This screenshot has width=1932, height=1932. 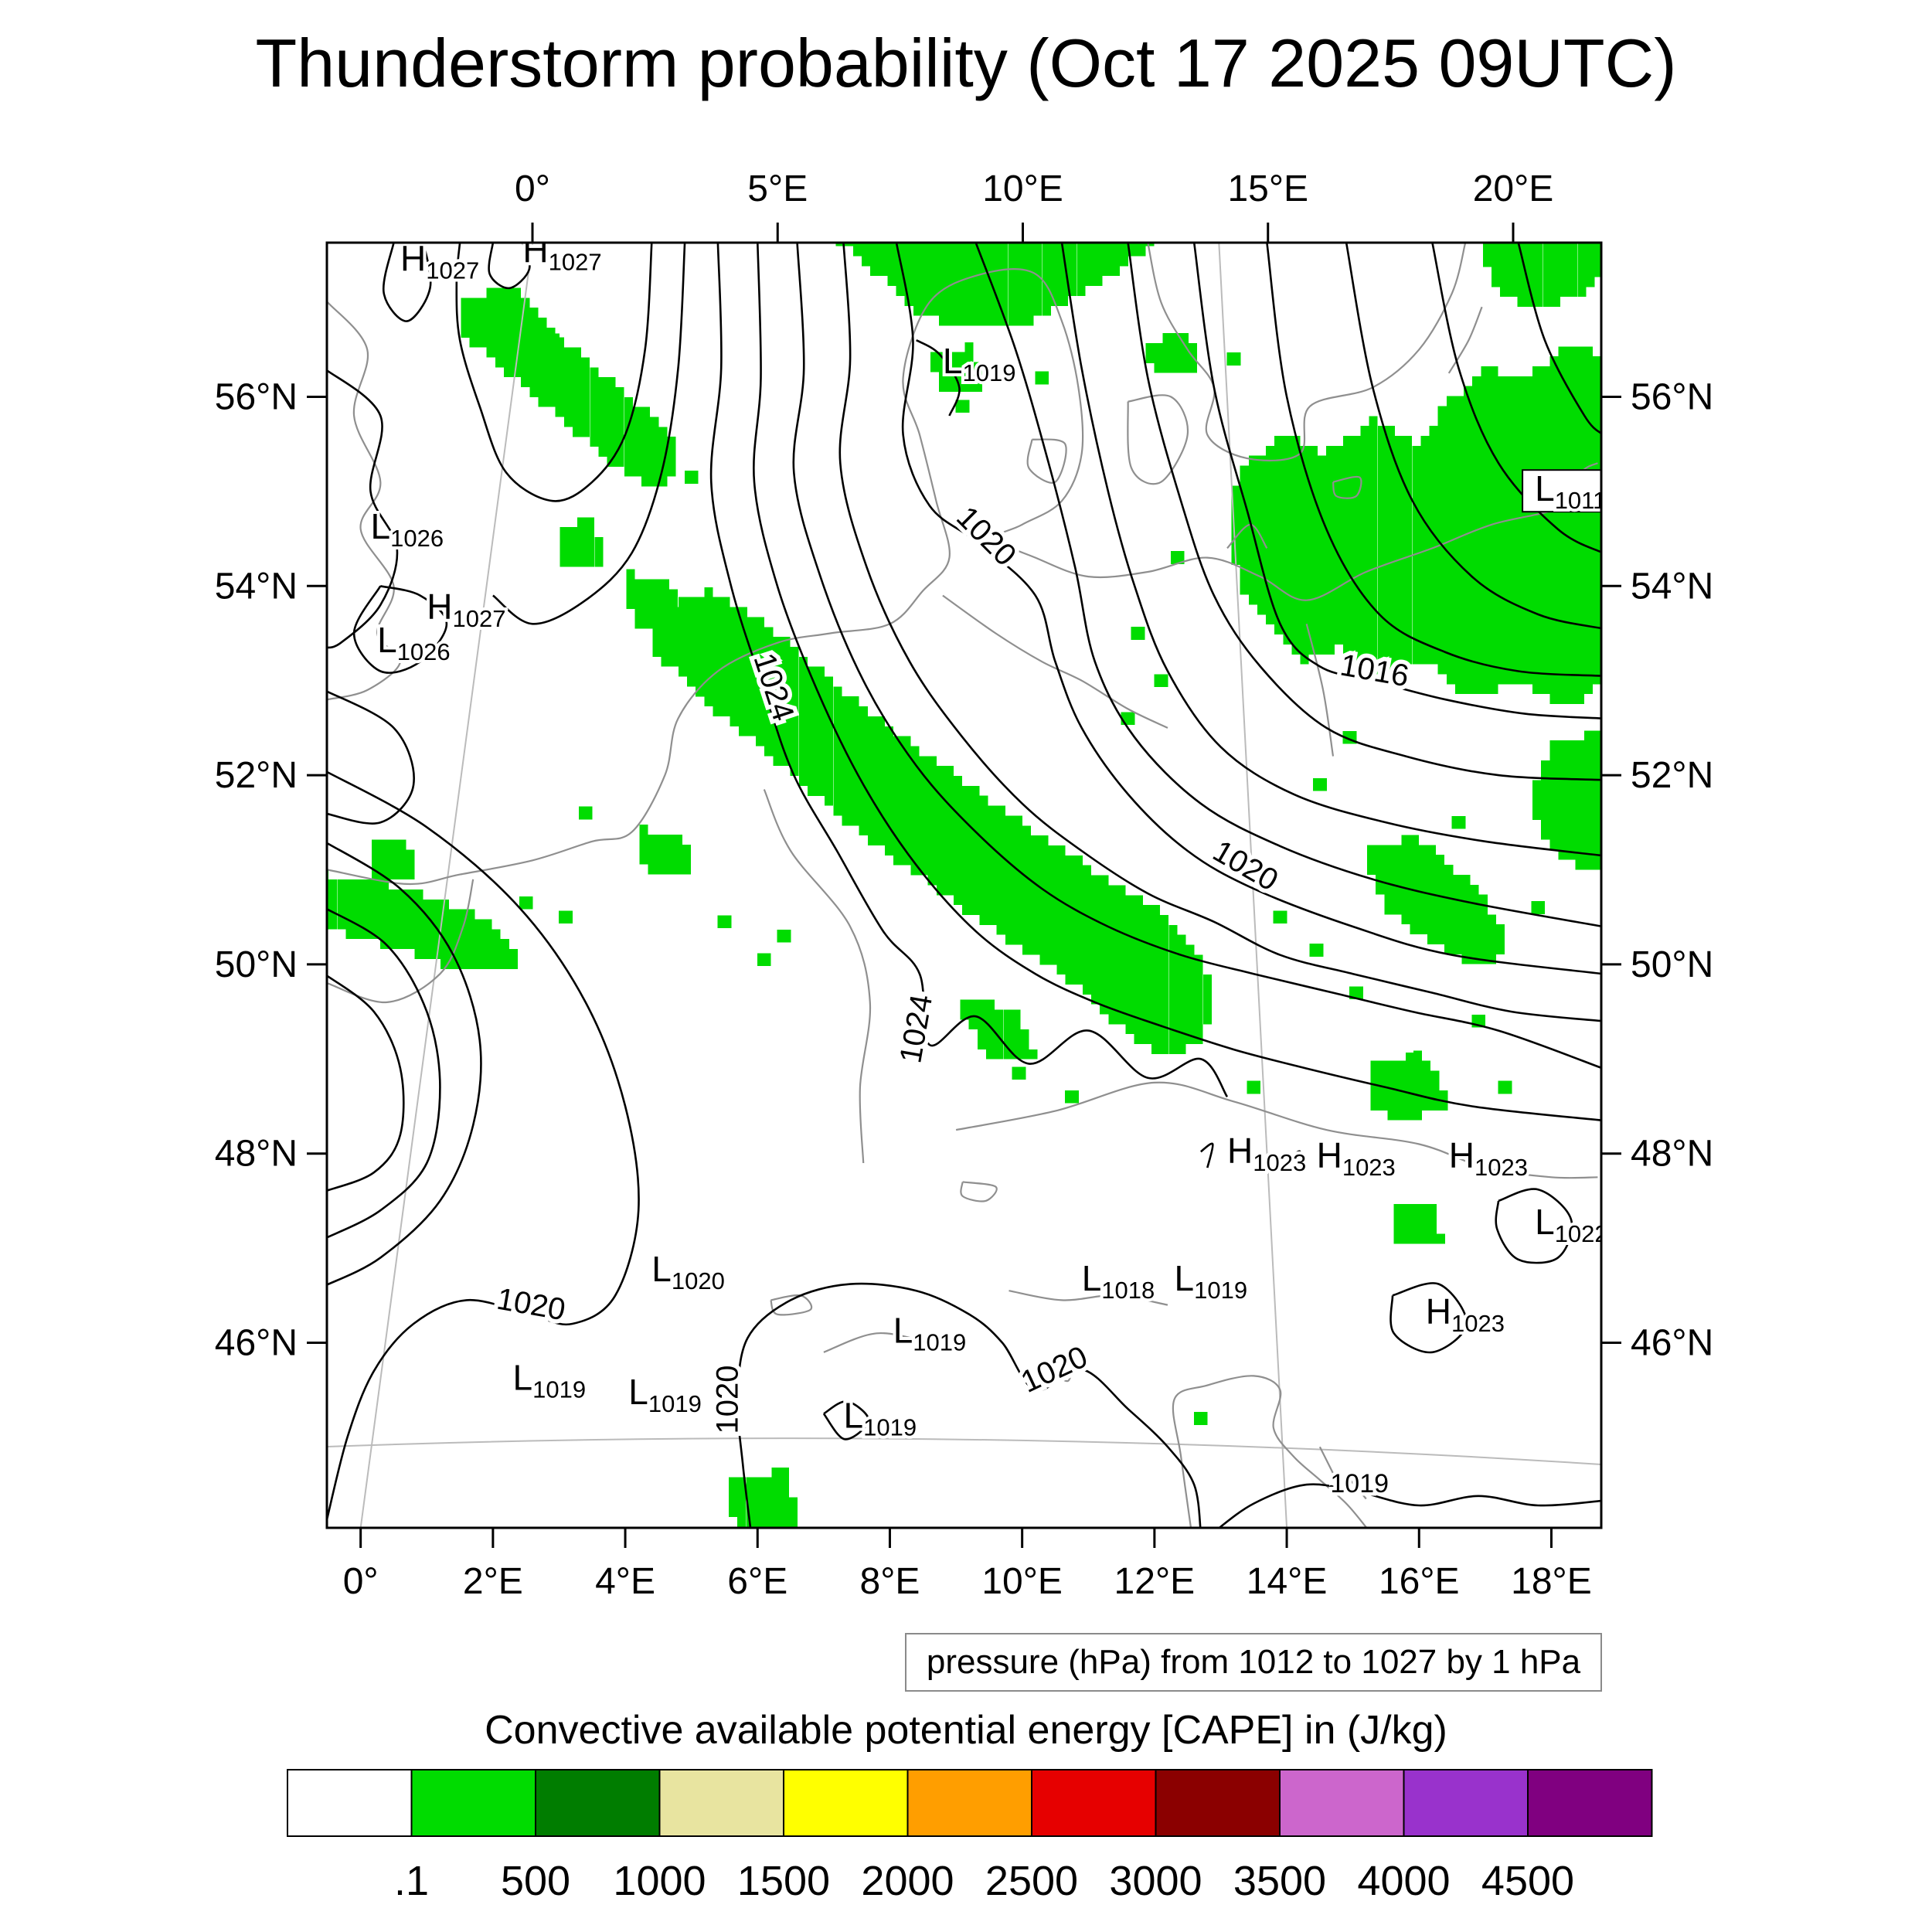 I want to click on axis-tick-label: 46°N, so click(x=1672, y=1343).